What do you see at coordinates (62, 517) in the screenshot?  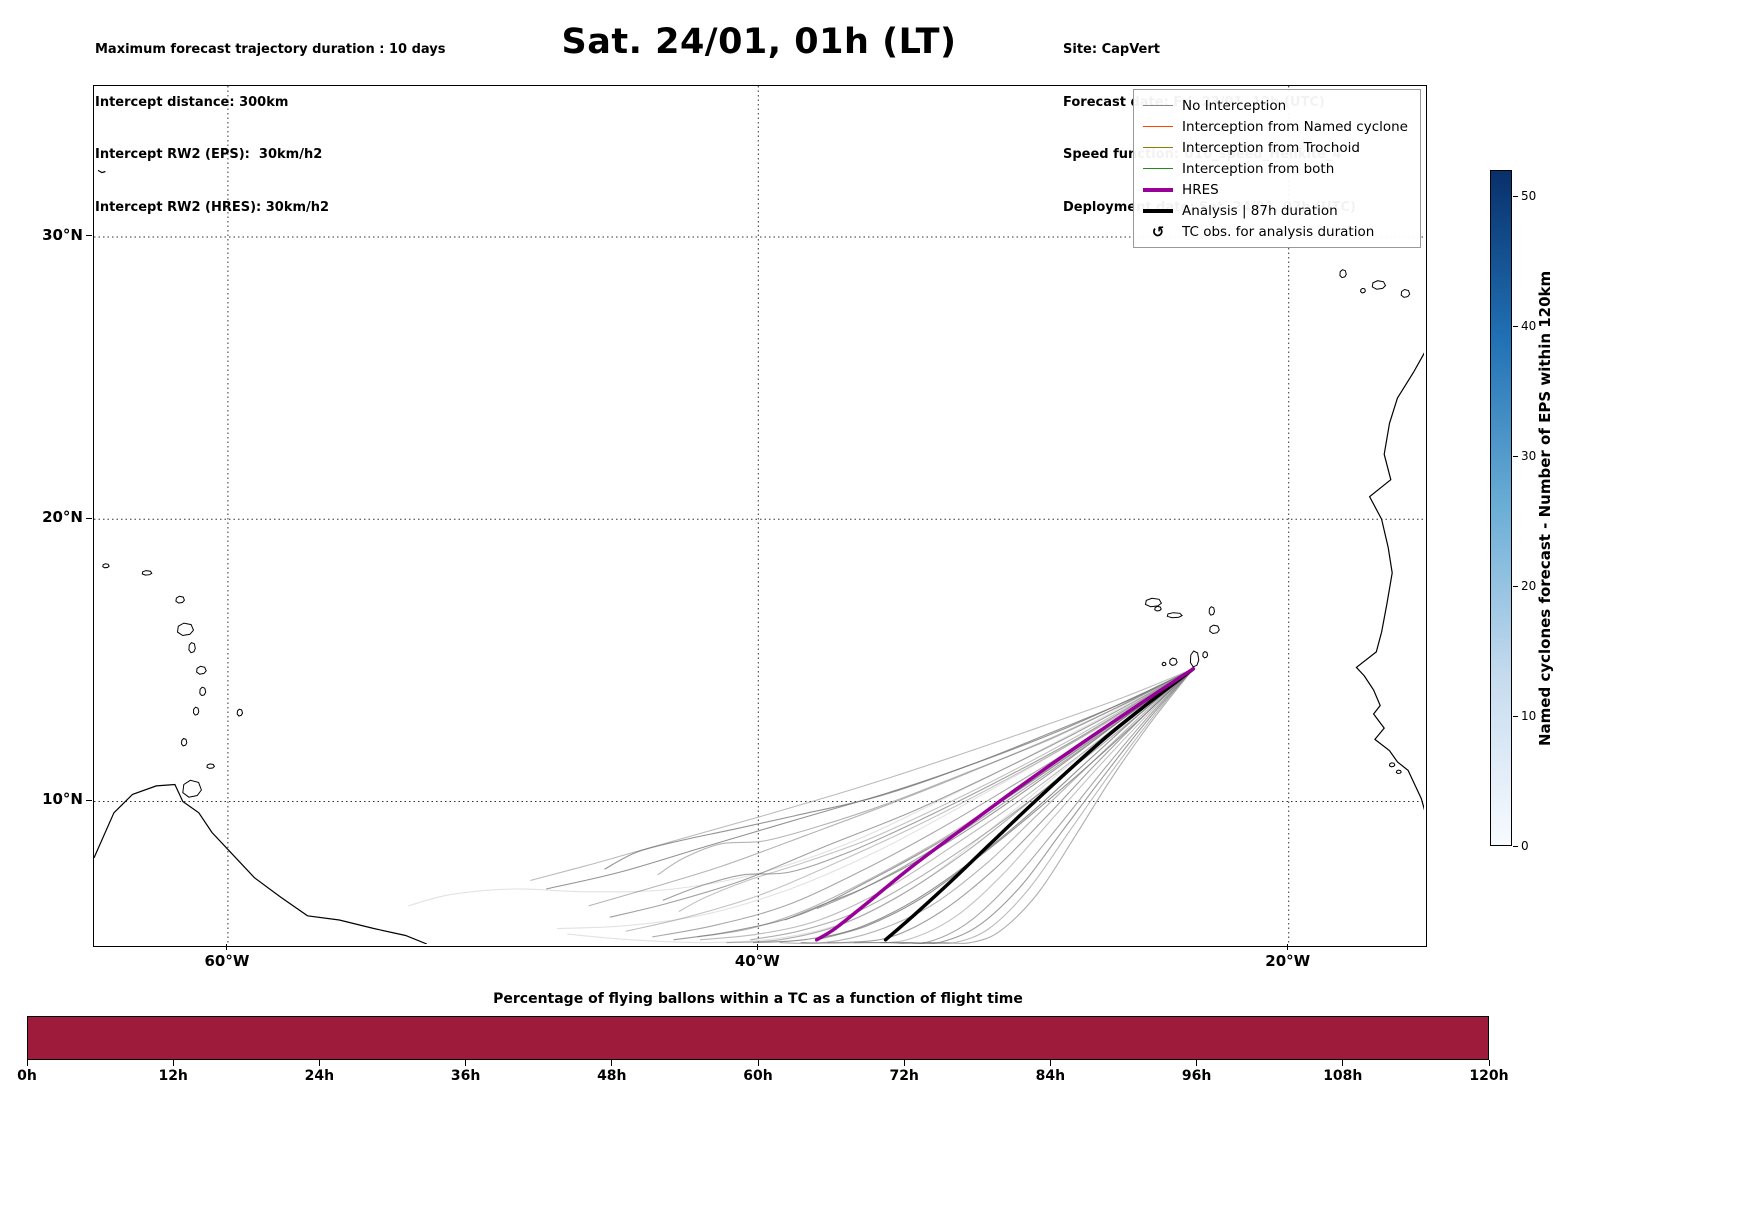 I see `y-tick-label: 20°N` at bounding box center [62, 517].